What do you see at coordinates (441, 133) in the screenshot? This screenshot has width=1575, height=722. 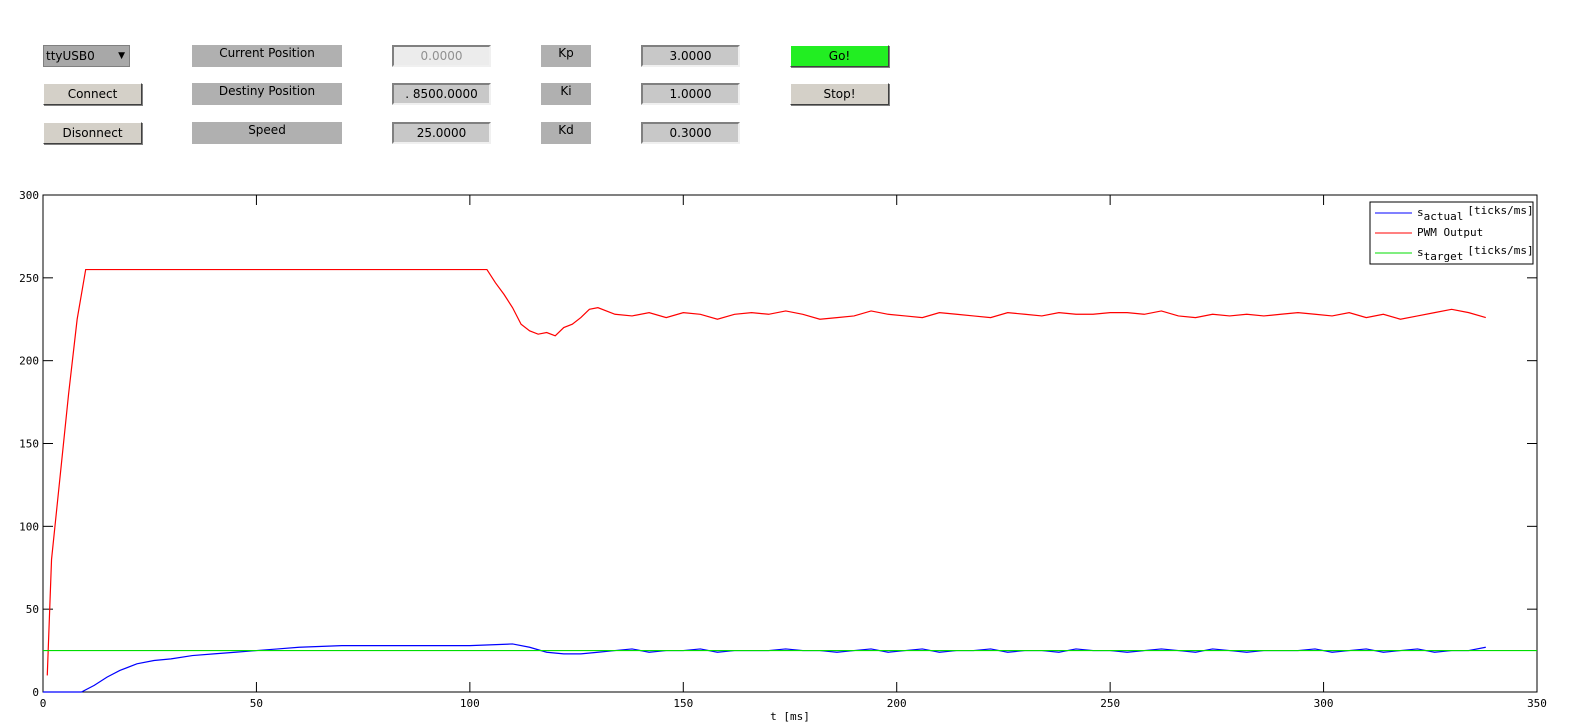 I see `speed-field: 25.0000` at bounding box center [441, 133].